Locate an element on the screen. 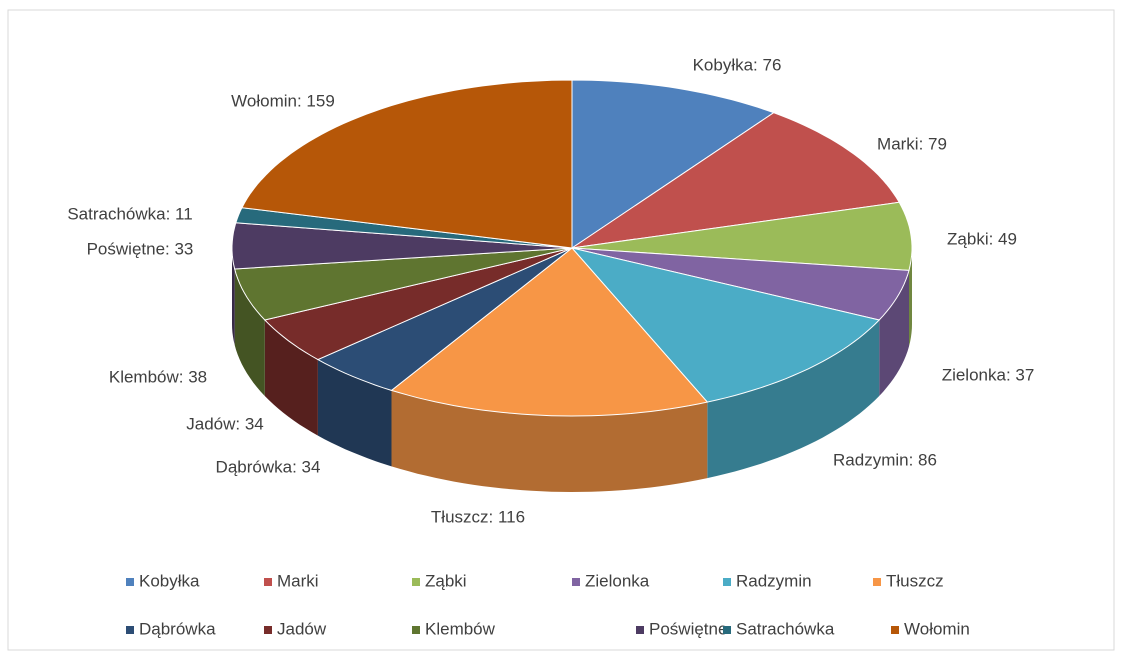 This screenshot has height=652, width=1123. legend-label: Dąbrówka is located at coordinates (177, 628).